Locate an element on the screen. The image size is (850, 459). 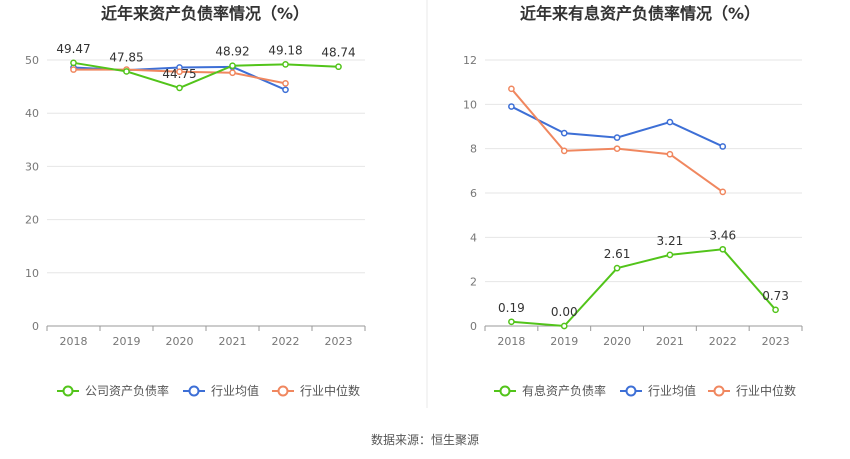
right-y-tick-label: 6 is located at coordinates (473, 193).